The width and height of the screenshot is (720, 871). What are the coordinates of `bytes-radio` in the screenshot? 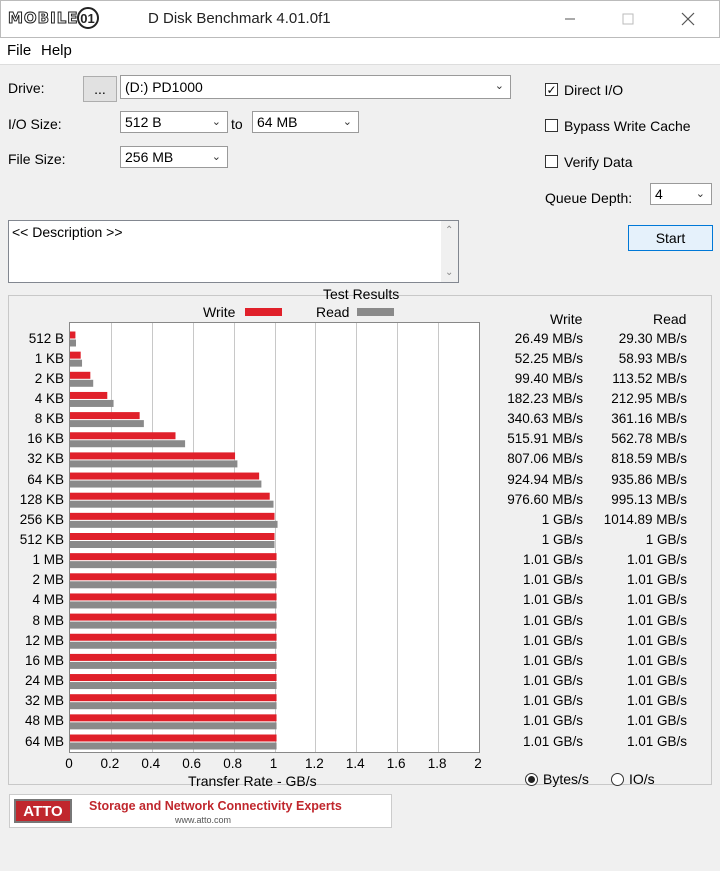 It's located at (531, 779).